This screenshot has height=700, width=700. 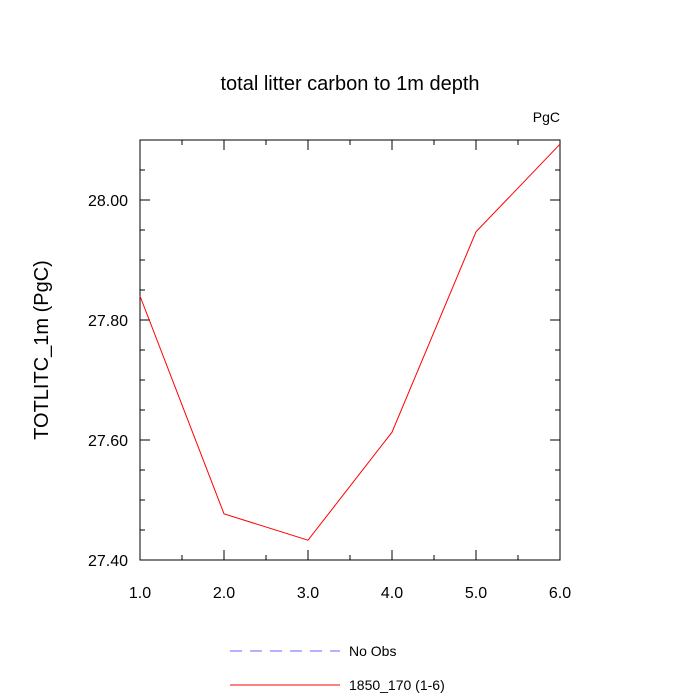 What do you see at coordinates (108, 561) in the screenshot?
I see `y-tick-label: 27.40` at bounding box center [108, 561].